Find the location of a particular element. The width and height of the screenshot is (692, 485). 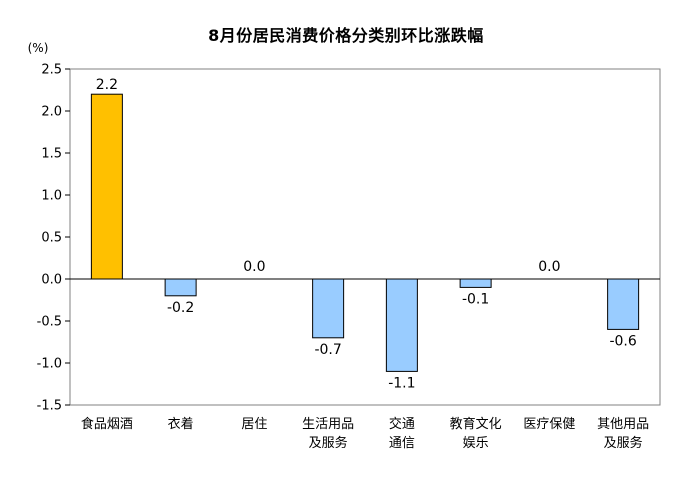

category-label: 衣着 is located at coordinates (181, 424).